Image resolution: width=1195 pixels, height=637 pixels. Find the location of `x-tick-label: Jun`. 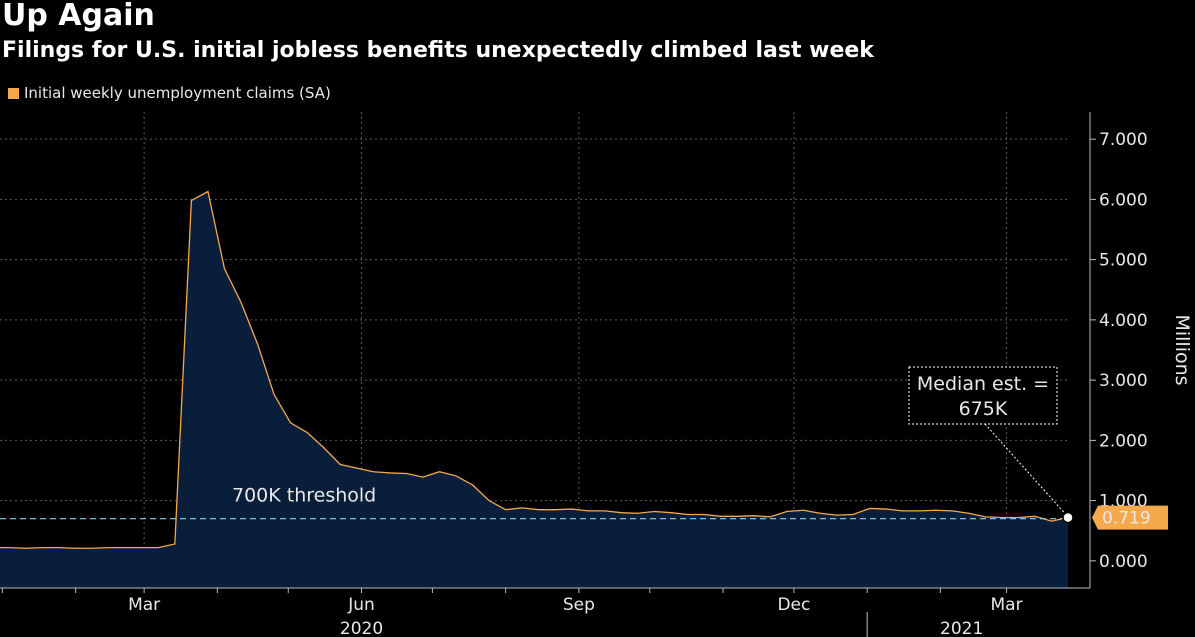

x-tick-label: Jun is located at coordinates (361, 605).